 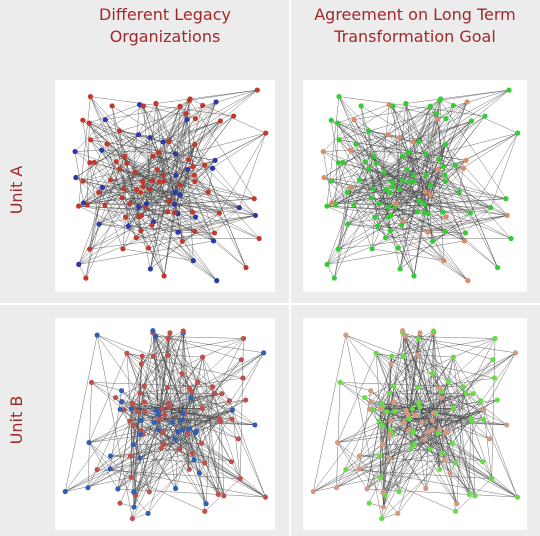 What do you see at coordinates (414, 36) in the screenshot?
I see `column-header: Transformation Goal` at bounding box center [414, 36].